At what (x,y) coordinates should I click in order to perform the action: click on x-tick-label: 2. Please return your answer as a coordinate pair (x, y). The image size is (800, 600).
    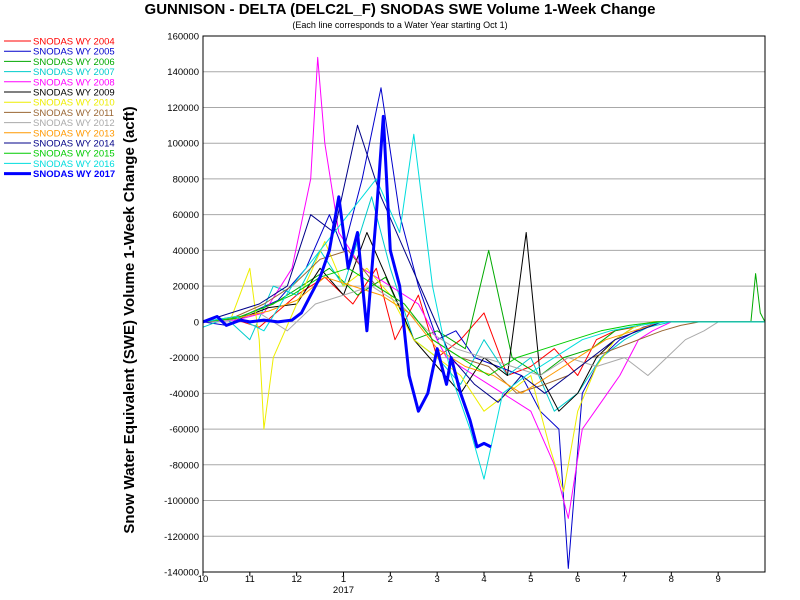
    Looking at the image, I should click on (390, 579).